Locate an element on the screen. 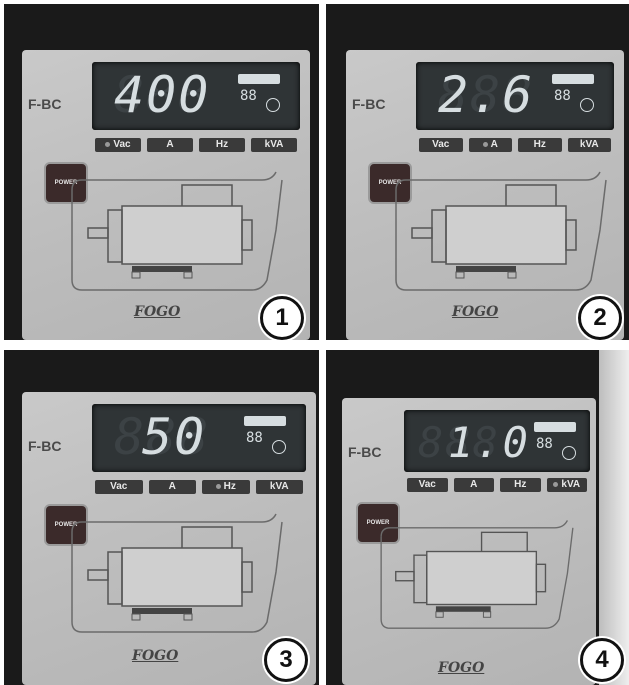 Image resolution: width=629 pixels, height=685 pixels. panel-number-badge: 1 is located at coordinates (282, 318).